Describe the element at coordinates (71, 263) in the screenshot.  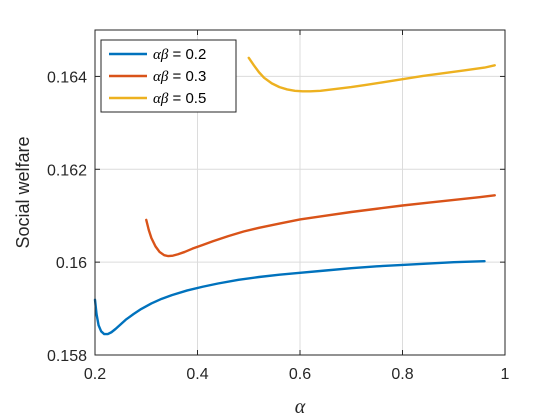
I see `y-tick-label: 0.16` at that location.